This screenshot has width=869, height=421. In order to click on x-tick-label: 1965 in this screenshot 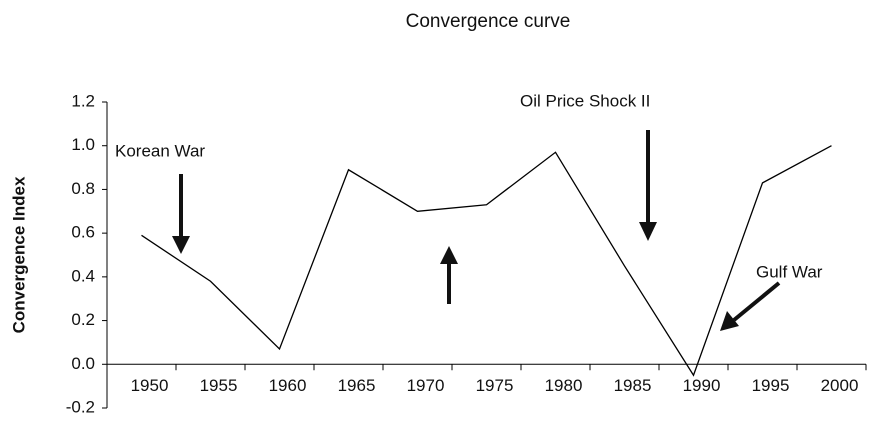, I will do `click(357, 385)`.